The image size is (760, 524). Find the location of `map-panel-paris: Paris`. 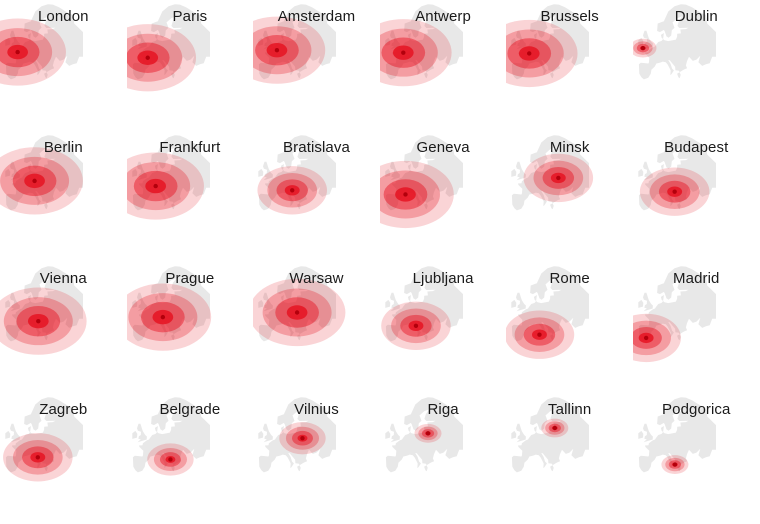

map-panel-paris: Paris is located at coordinates (190, 65).